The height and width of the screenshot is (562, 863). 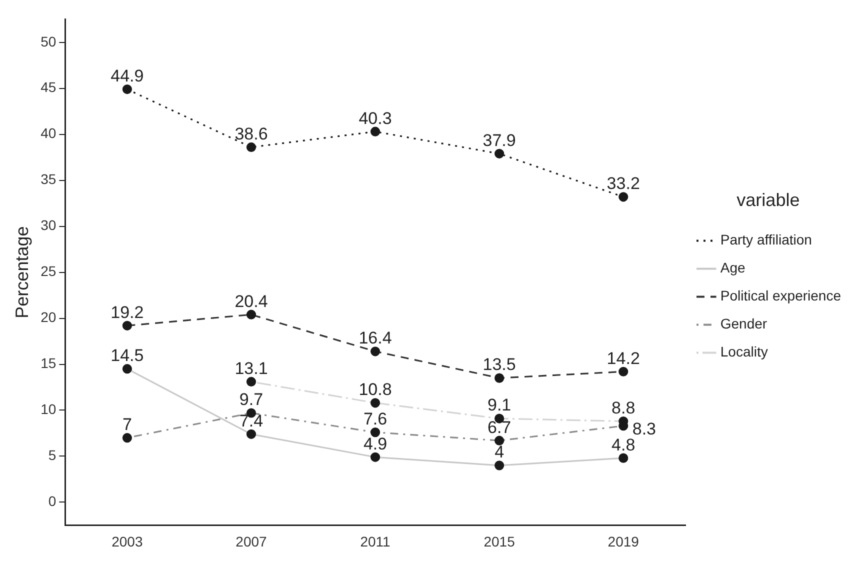 I want to click on data-label: 14.5, so click(x=127, y=356).